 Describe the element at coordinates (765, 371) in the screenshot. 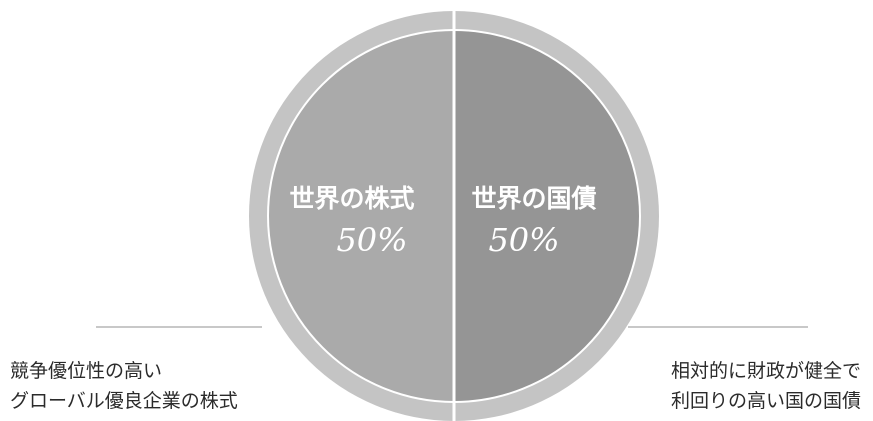

I see `bonds-description-line1: 相対的に財政が健全で` at that location.